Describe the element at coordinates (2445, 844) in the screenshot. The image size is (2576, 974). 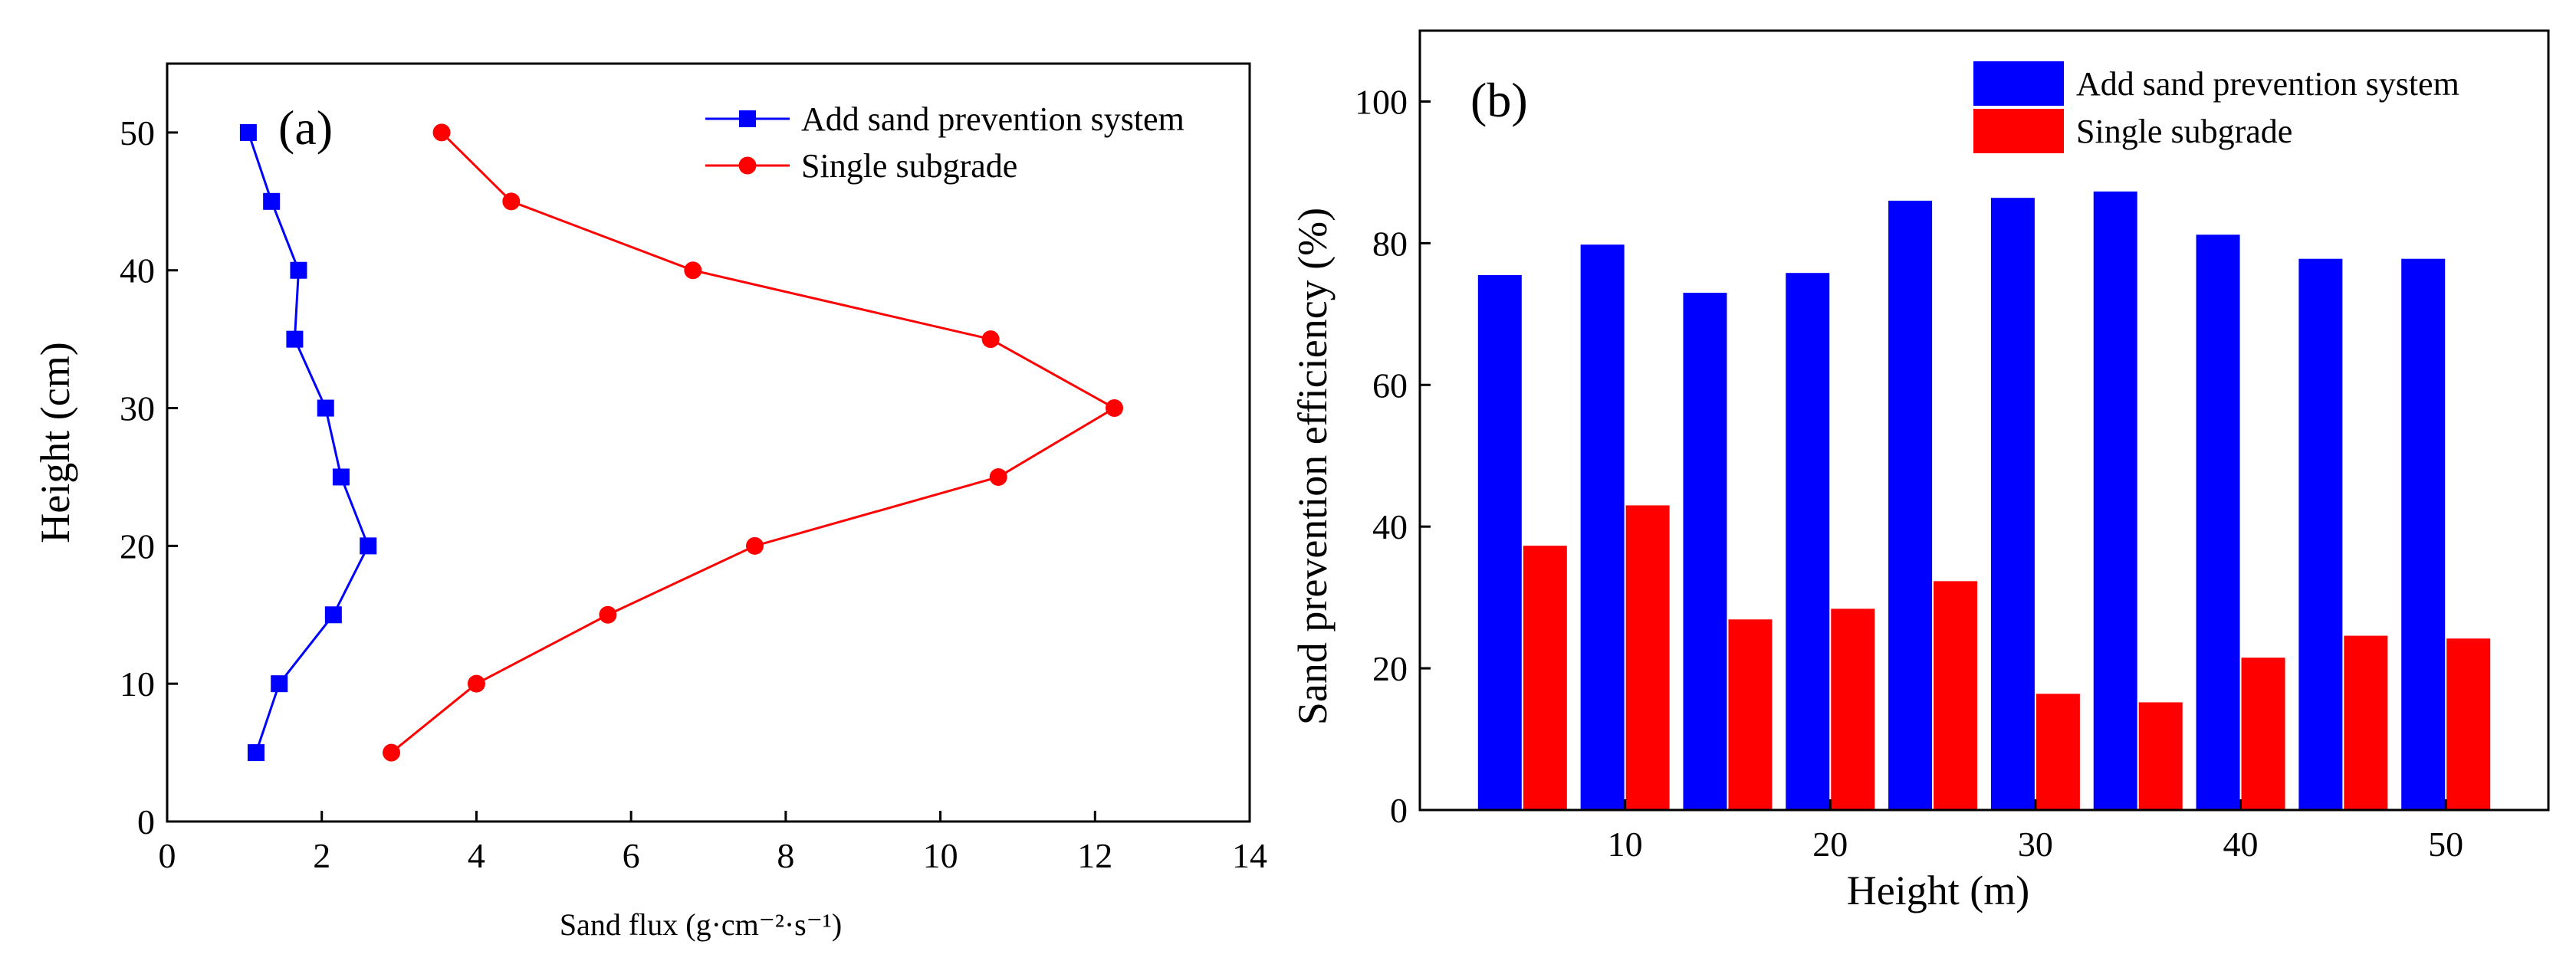
I see `panel-b-x-tick-label: 50` at that location.